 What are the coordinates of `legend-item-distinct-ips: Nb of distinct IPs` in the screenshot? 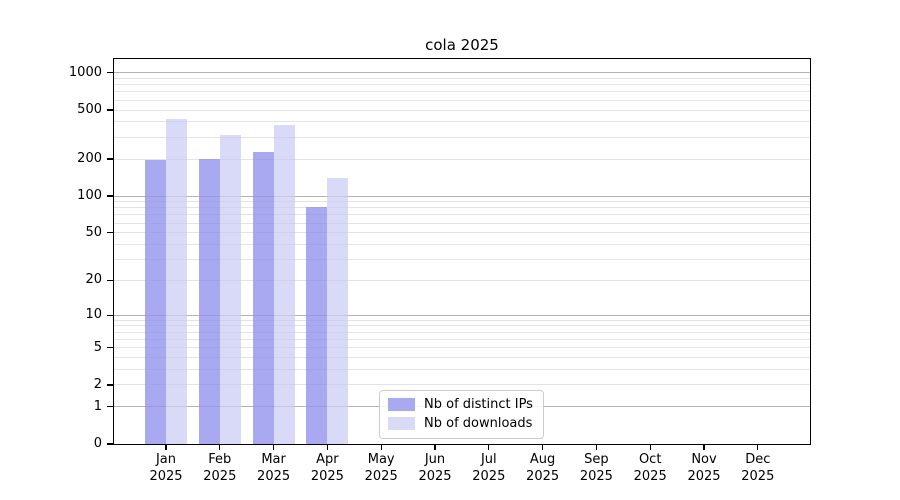 It's located at (460, 404).